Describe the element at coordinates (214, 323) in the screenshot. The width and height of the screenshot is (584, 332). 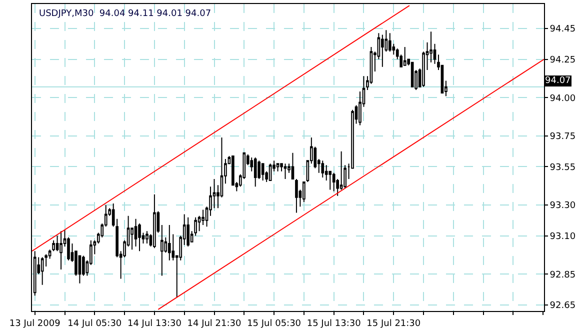
I see `x-tick-label: 14 Jul 21:30` at that location.